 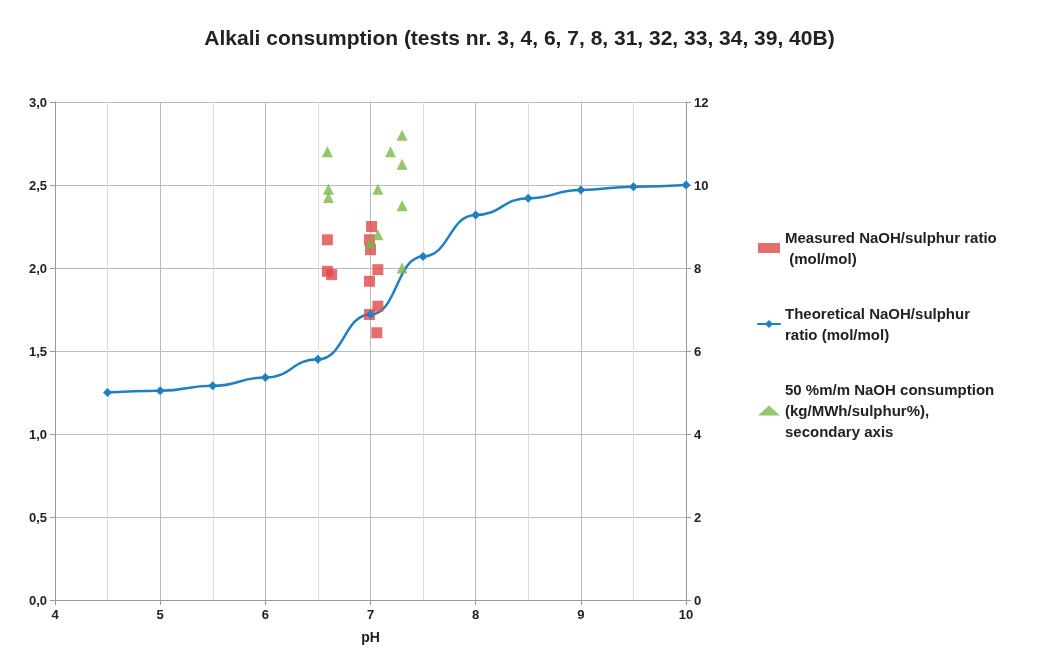 What do you see at coordinates (476, 614) in the screenshot?
I see `x-tick-label: 8` at bounding box center [476, 614].